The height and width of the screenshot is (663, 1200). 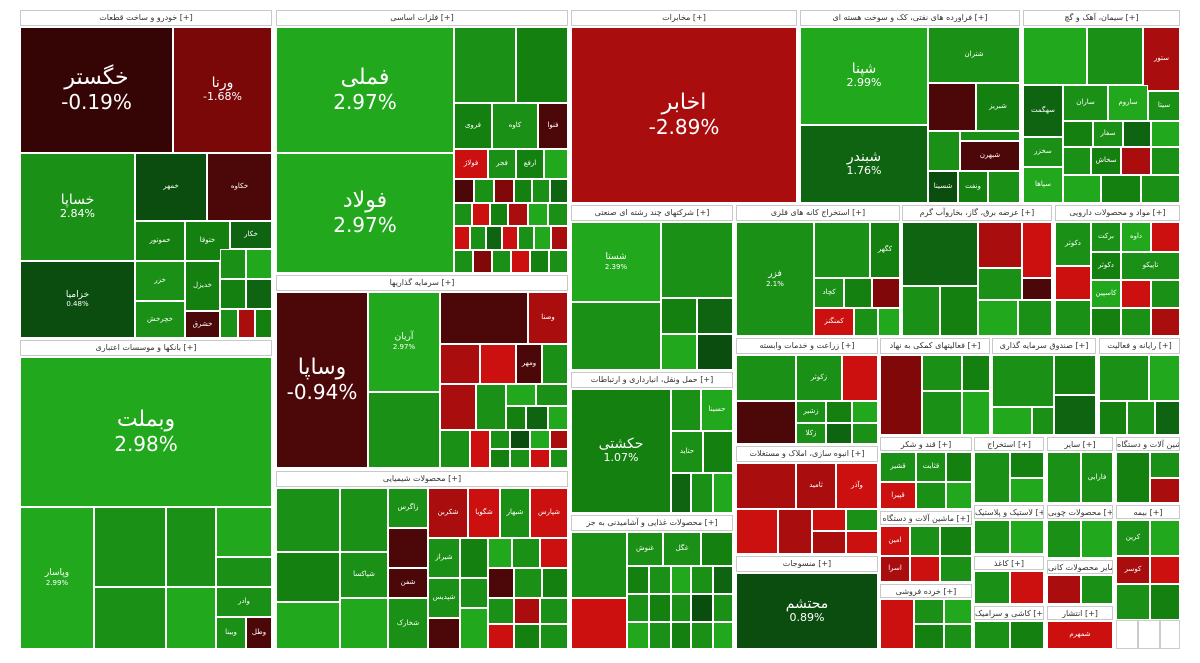 I want to click on tile-pharma-f, so click(x=1106, y=322).